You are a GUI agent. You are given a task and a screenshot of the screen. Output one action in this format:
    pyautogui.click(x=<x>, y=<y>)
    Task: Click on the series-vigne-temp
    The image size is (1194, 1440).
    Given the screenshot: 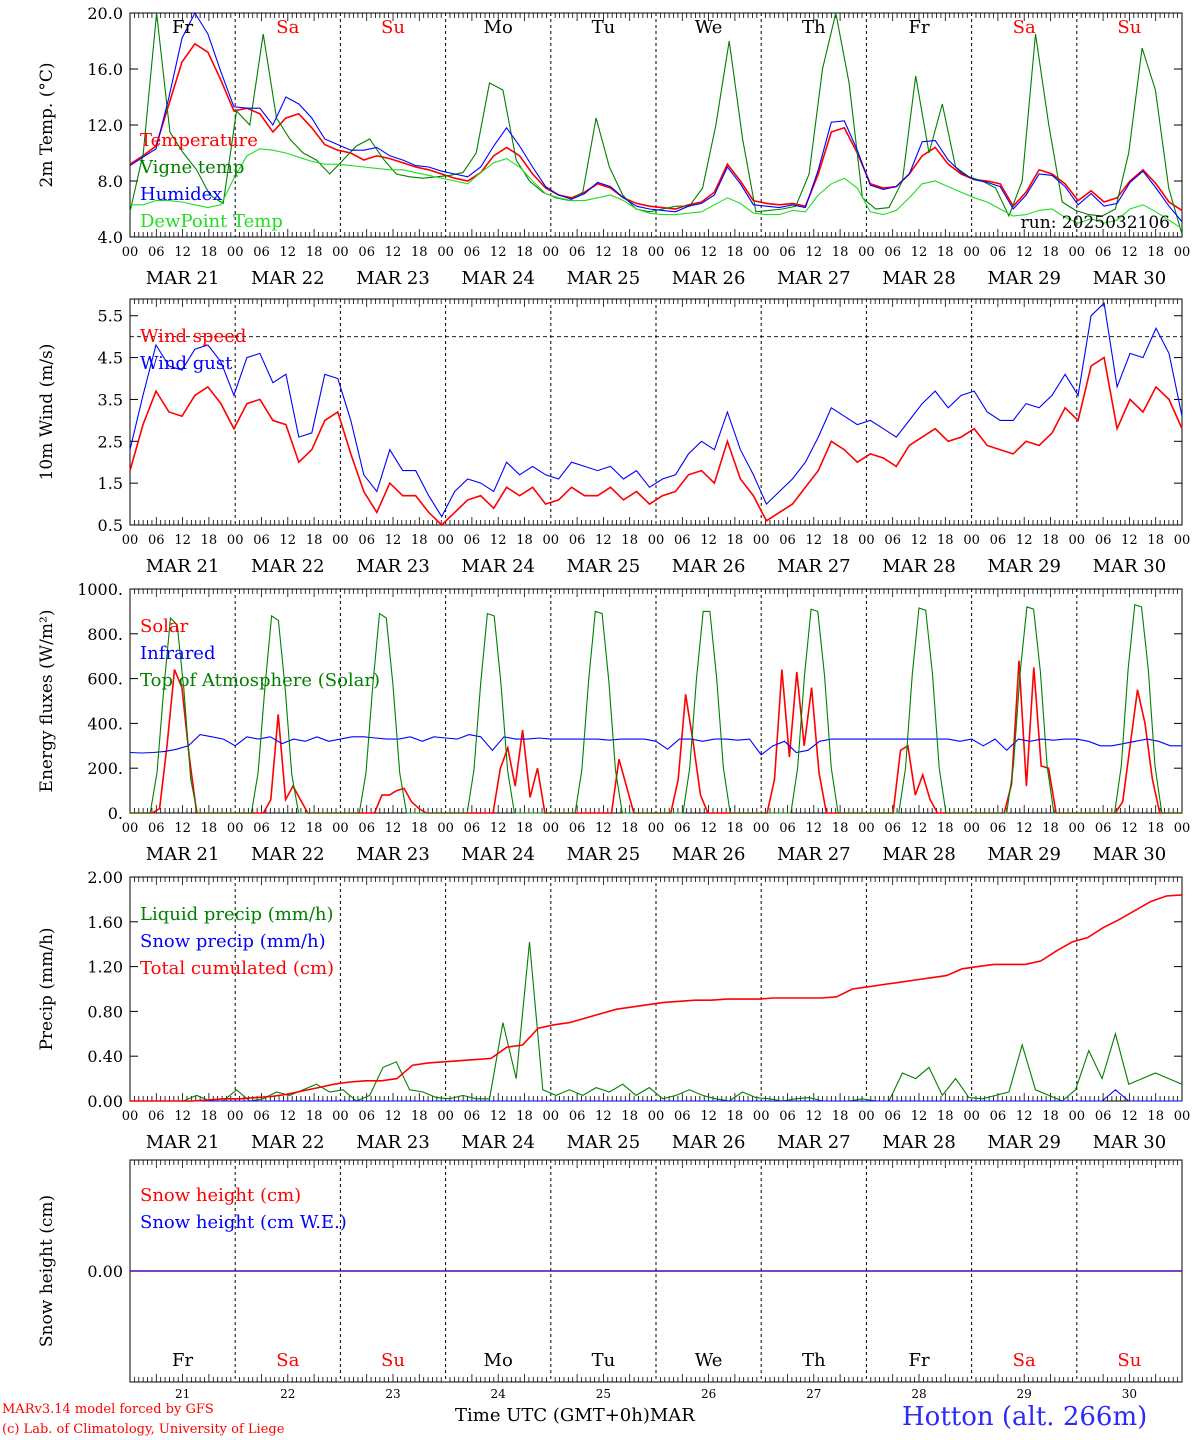 What is the action you would take?
    pyautogui.click(x=656, y=123)
    